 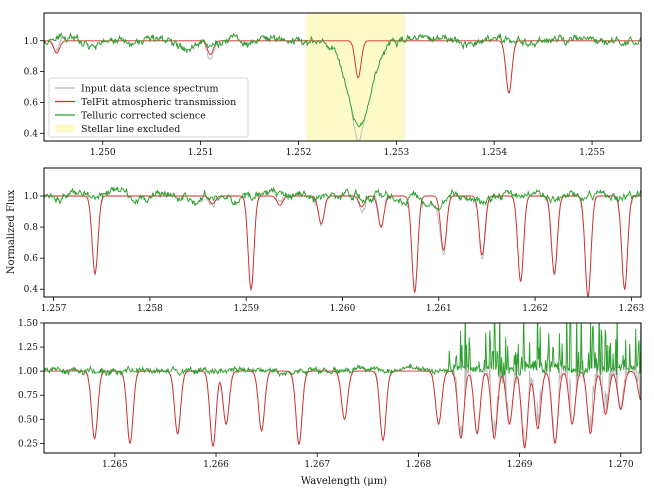 What do you see at coordinates (344, 481) in the screenshot?
I see `x-axis-label: Wavelength (μm)` at bounding box center [344, 481].